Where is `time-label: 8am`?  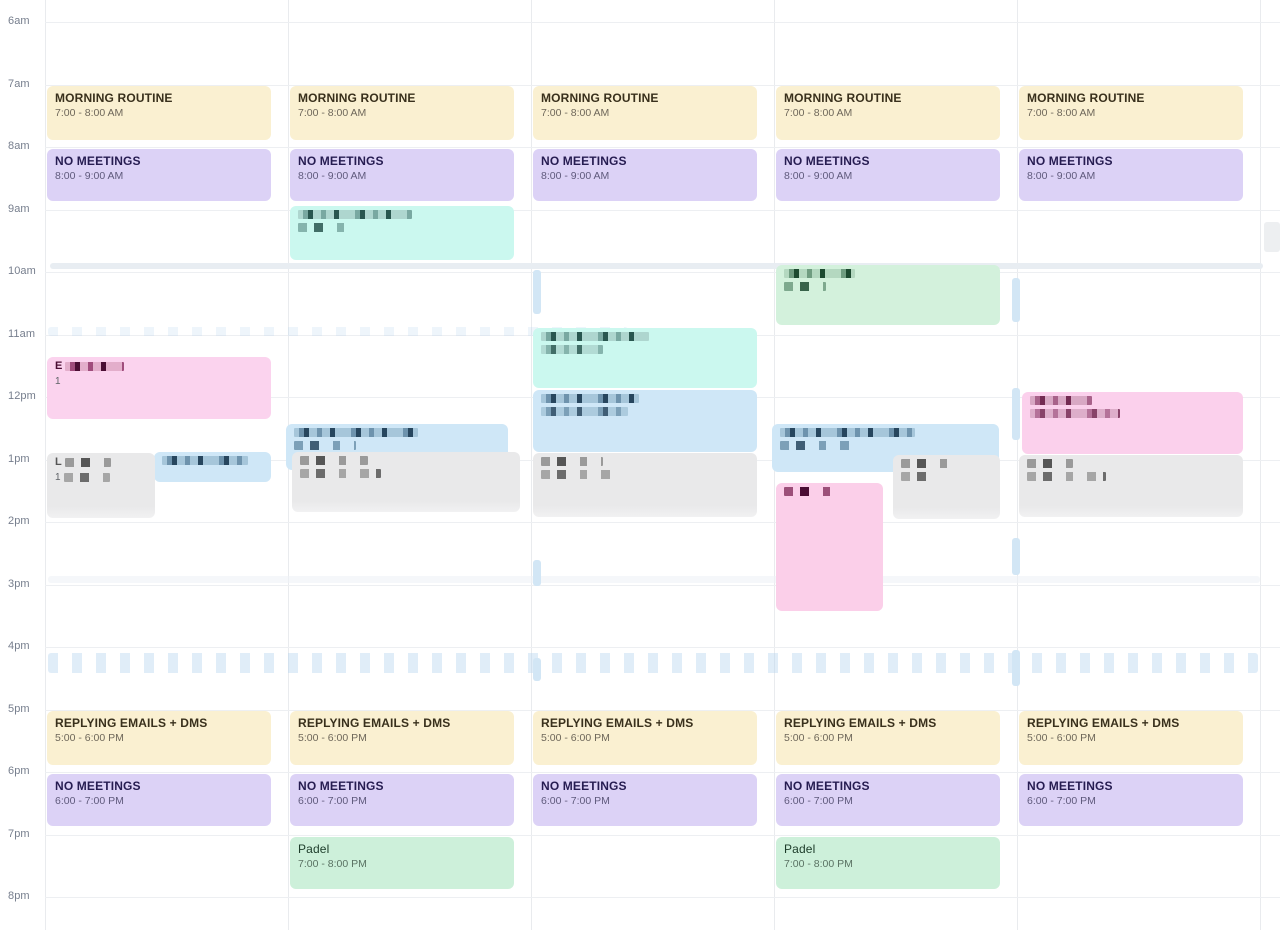 time-label: 8am is located at coordinates (19, 146).